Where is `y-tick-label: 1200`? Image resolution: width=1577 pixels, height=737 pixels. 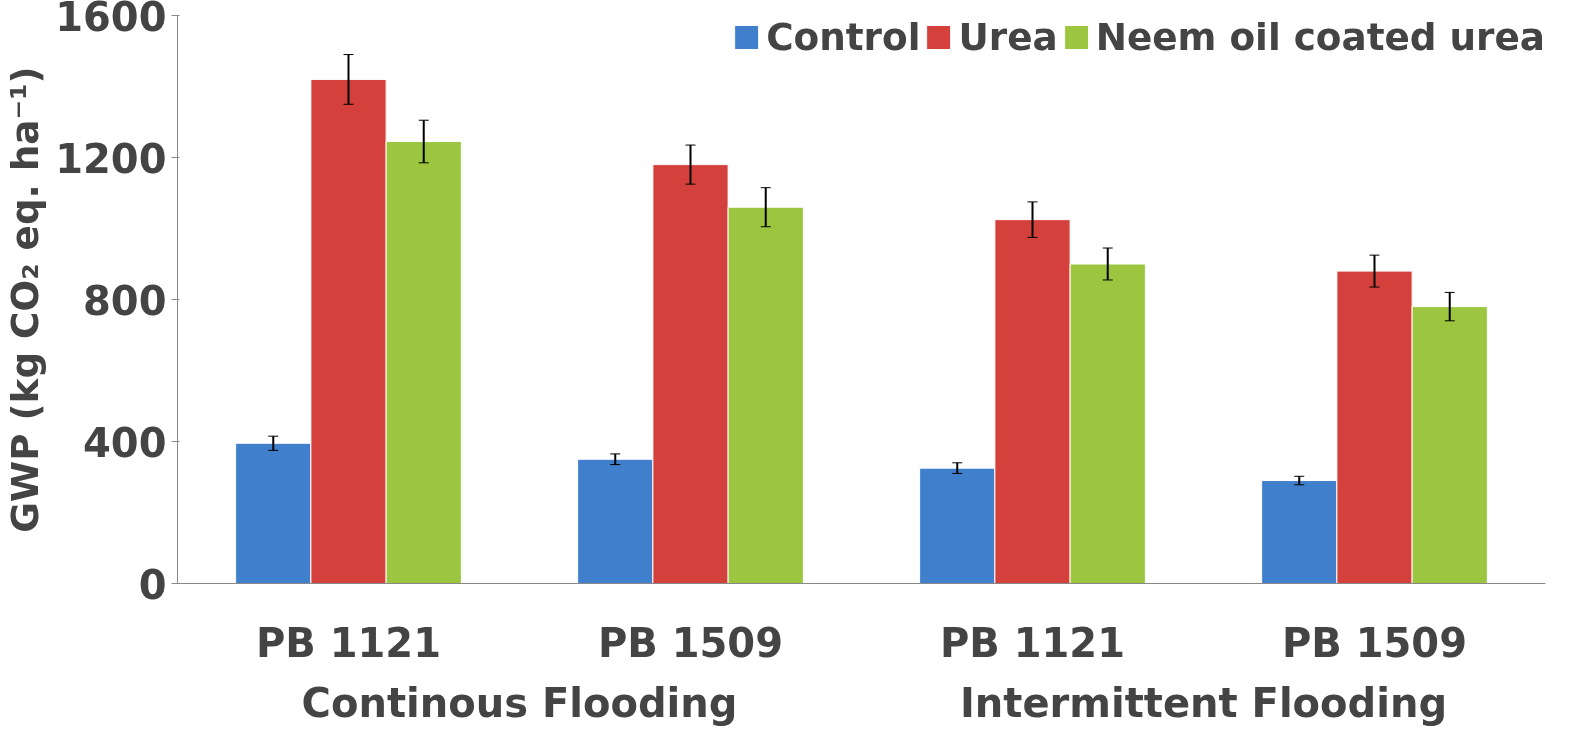
y-tick-label: 1200 is located at coordinates (111, 158).